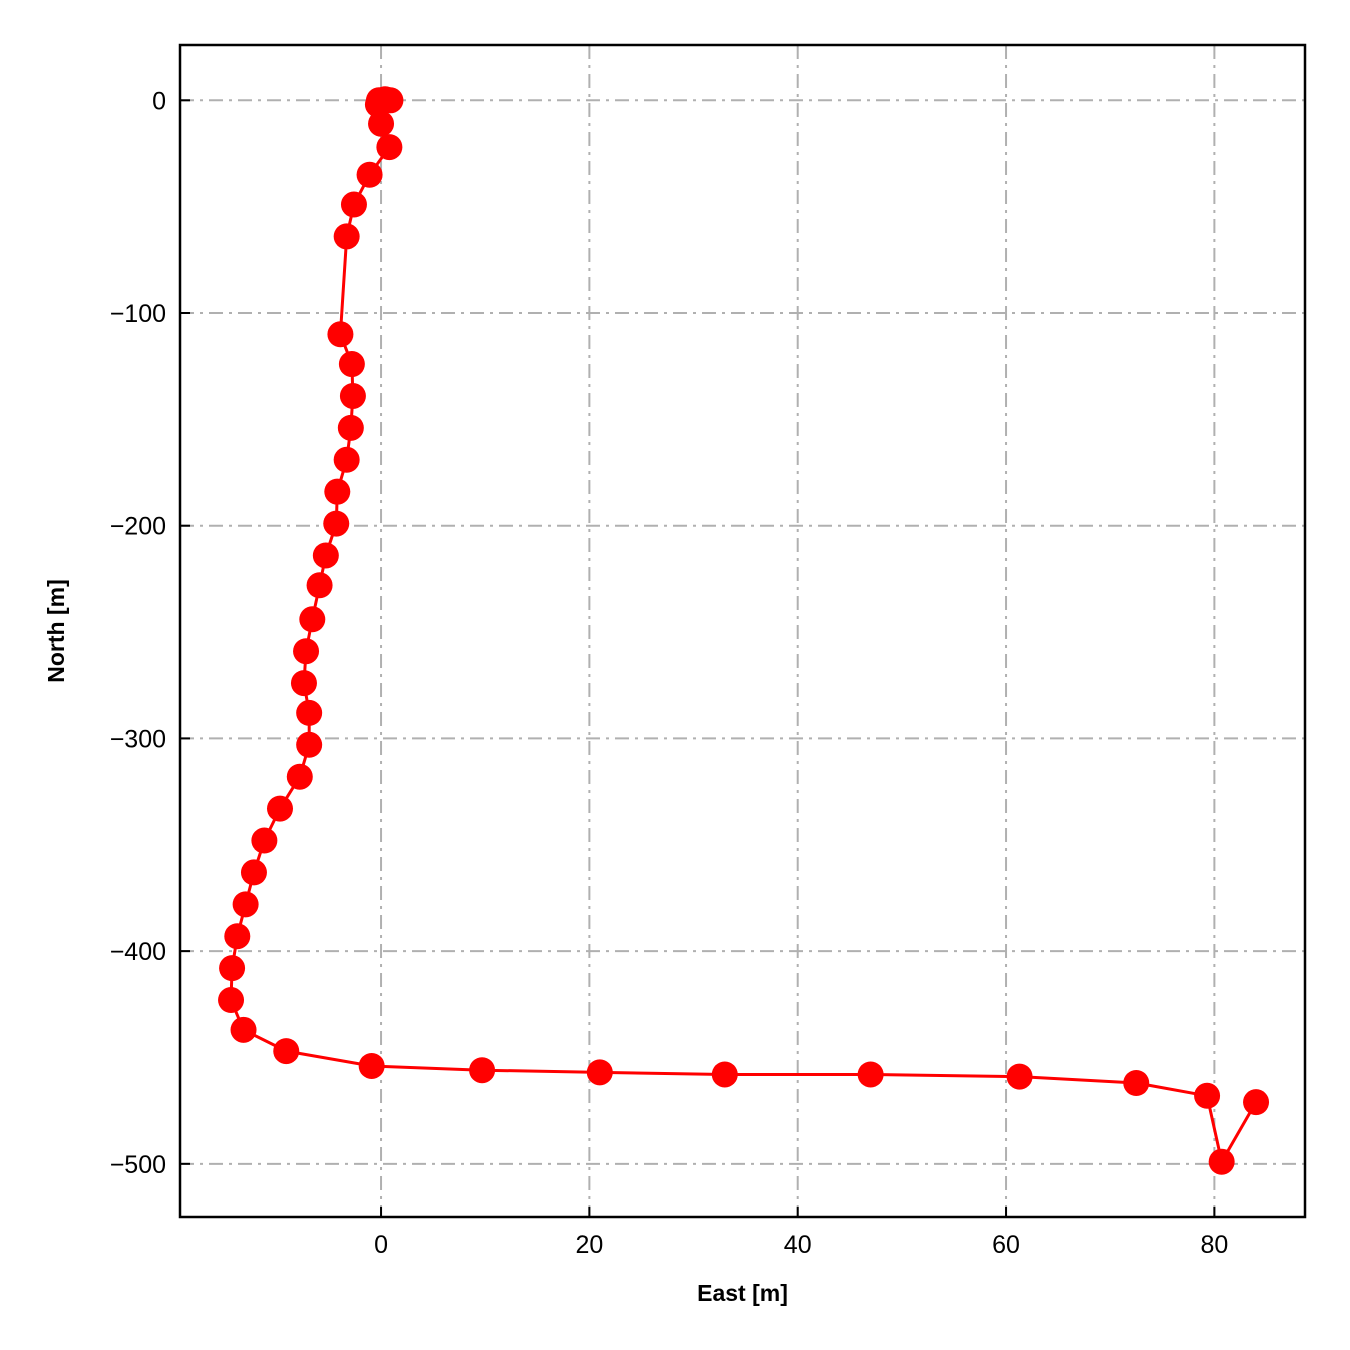  I want to click on y-tick-label-4: −400, so click(138, 952).